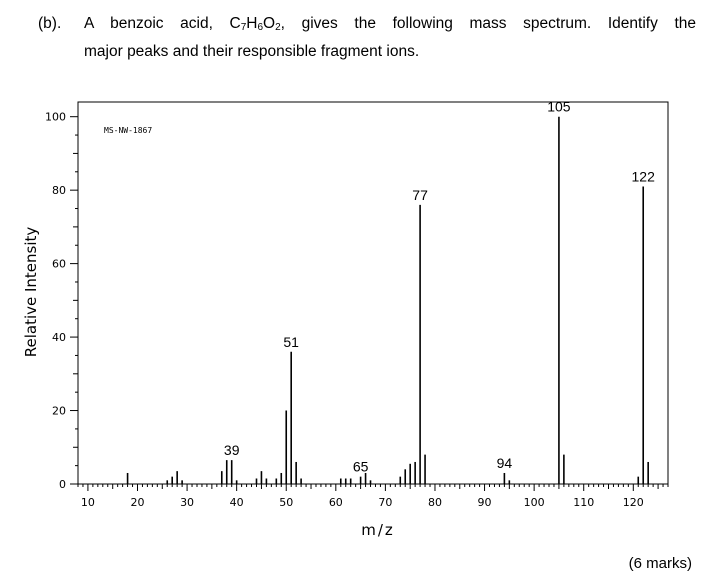 Image resolution: width=728 pixels, height=583 pixels. Describe the element at coordinates (435, 502) in the screenshot. I see `x-tick-label: 80` at that location.